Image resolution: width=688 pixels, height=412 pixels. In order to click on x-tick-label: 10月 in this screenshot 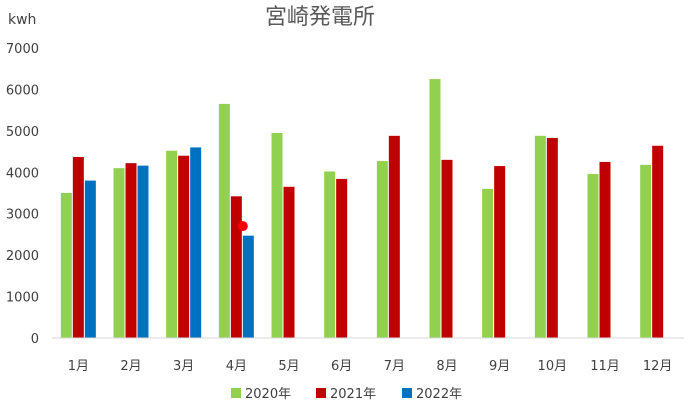, I will do `click(553, 366)`.